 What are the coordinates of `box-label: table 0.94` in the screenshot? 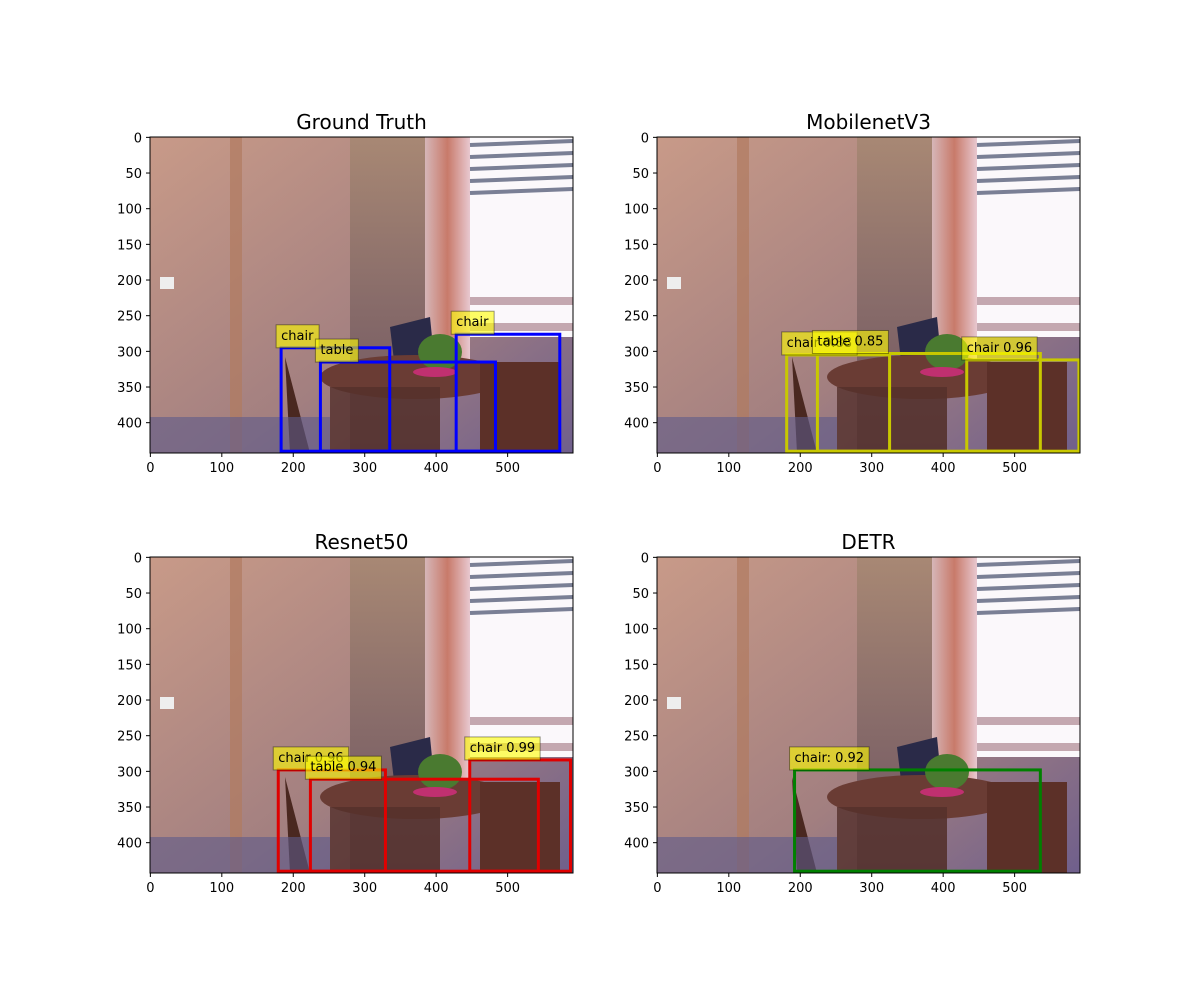 It's located at (343, 767).